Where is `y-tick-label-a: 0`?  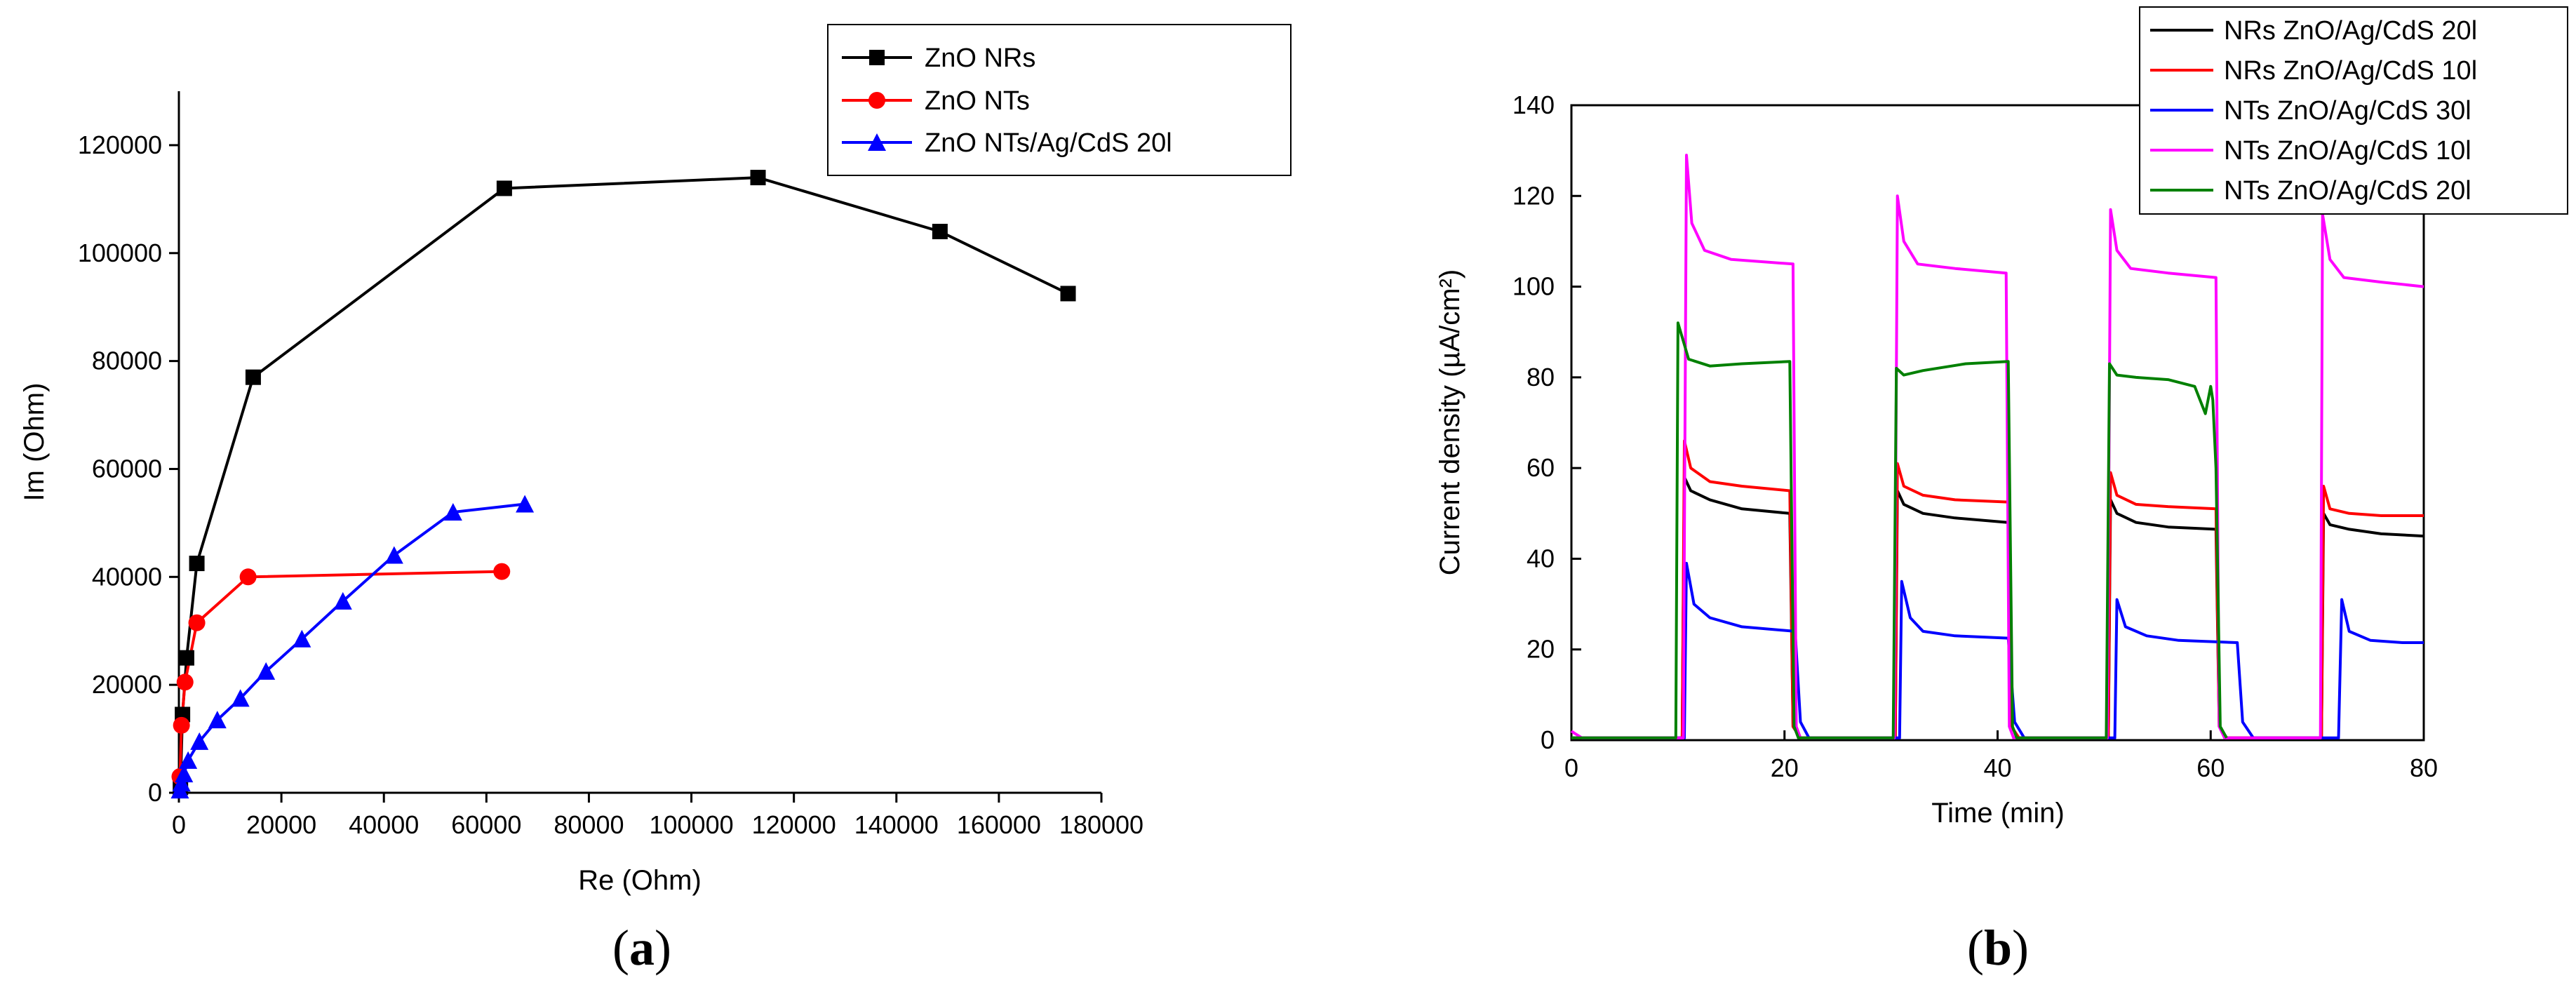 y-tick-label-a: 0 is located at coordinates (155, 792).